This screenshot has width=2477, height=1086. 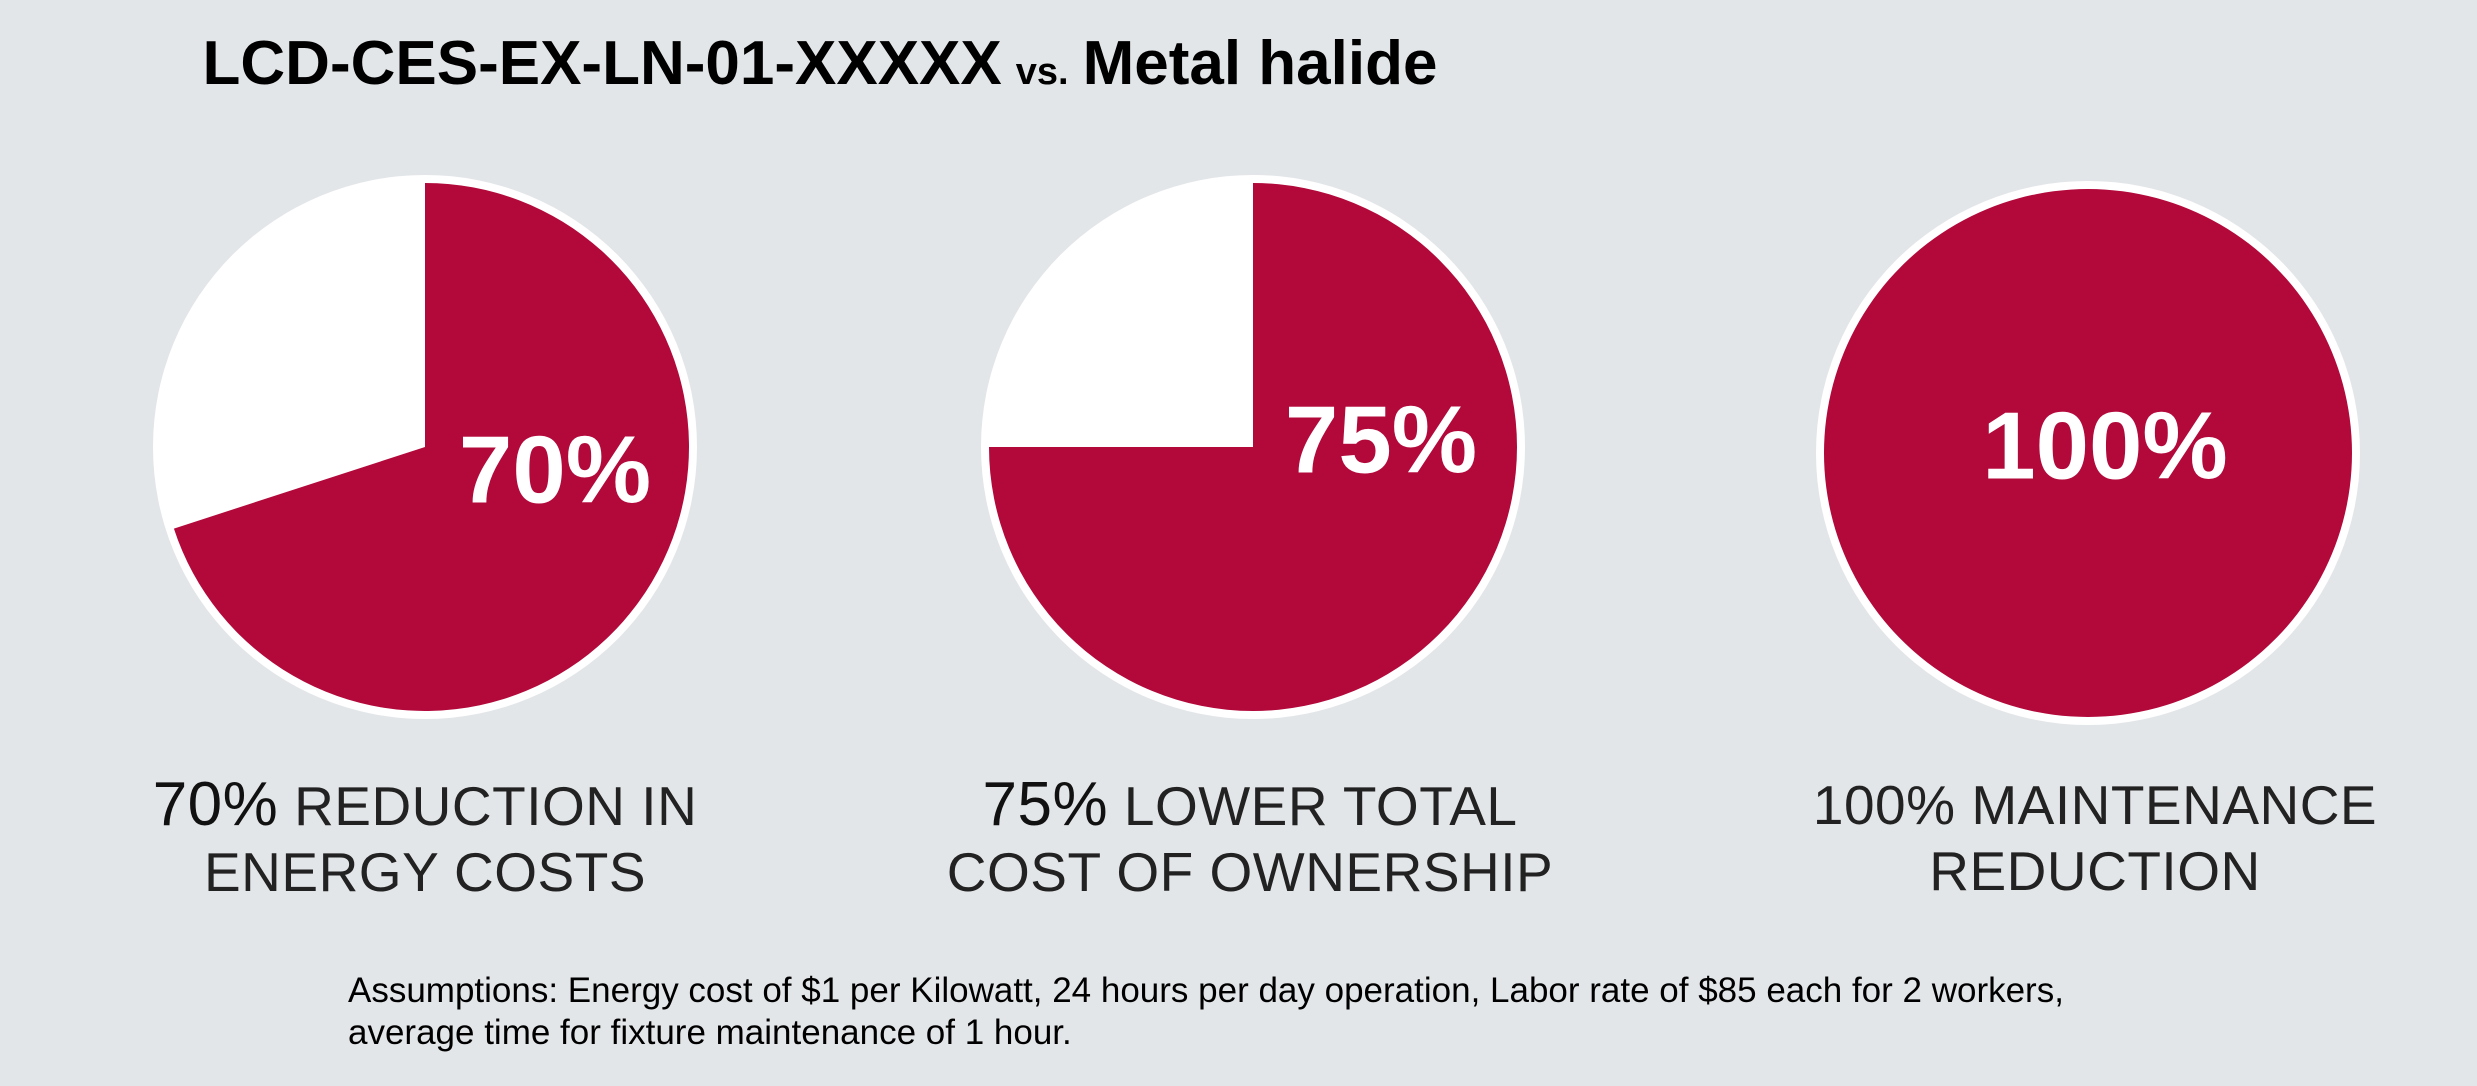 I want to click on pie-slice-lower-cost, so click(x=1253, y=447).